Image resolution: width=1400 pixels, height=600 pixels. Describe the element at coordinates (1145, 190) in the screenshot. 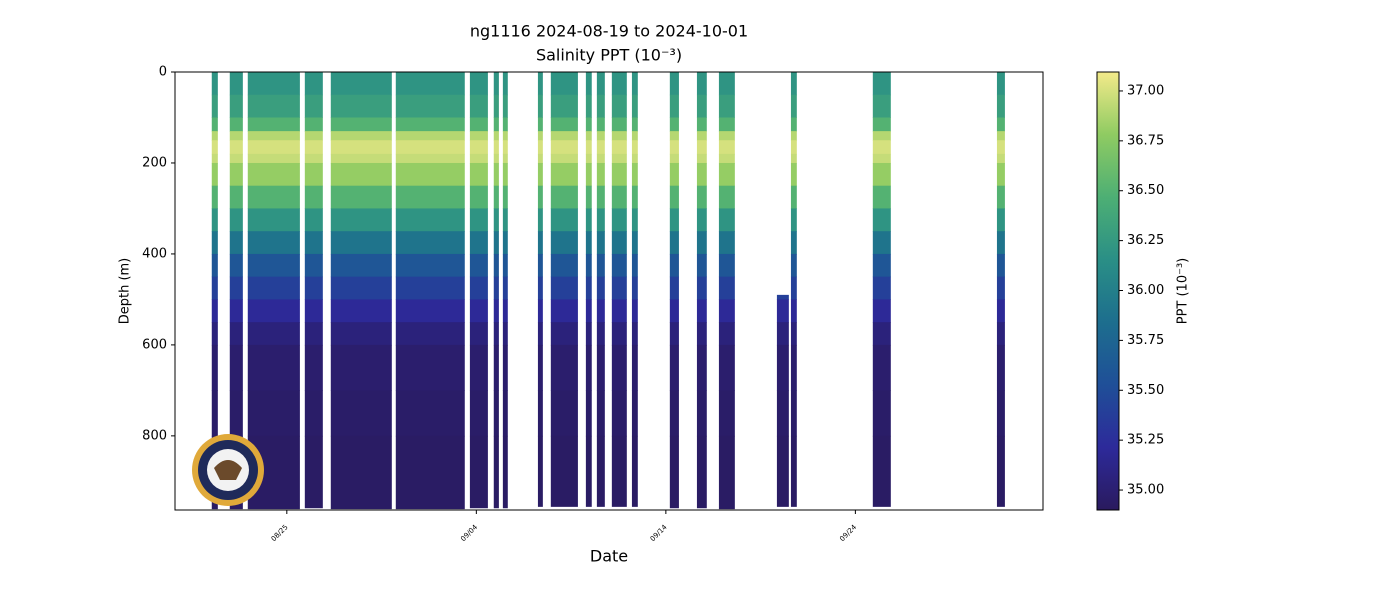

I see `colorbar-tick-label: 36.50` at that location.